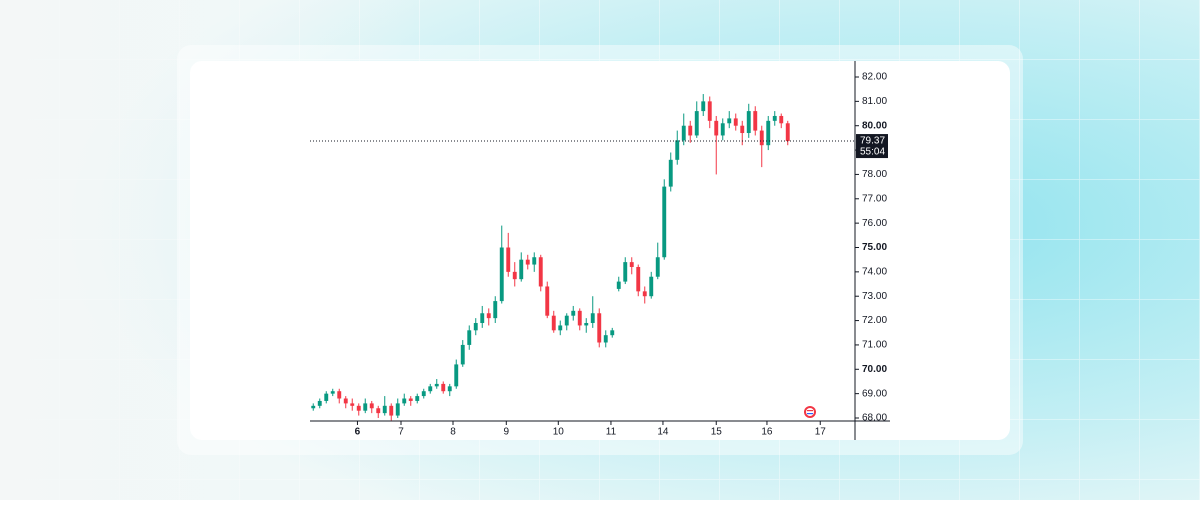 The image size is (1200, 505). Describe the element at coordinates (874, 247) in the screenshot. I see `y-tick-label: 75.00` at that location.